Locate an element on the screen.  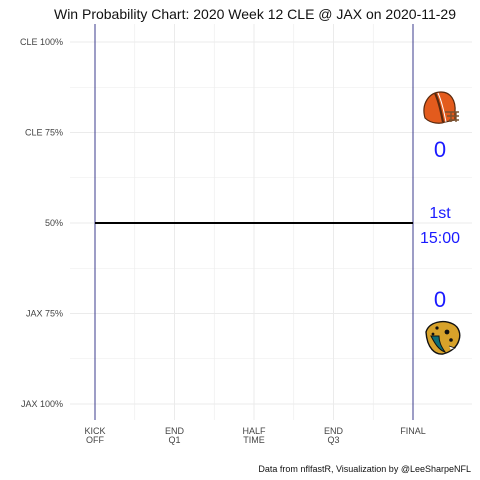
y-tick-label: 50% is located at coordinates (54, 223).